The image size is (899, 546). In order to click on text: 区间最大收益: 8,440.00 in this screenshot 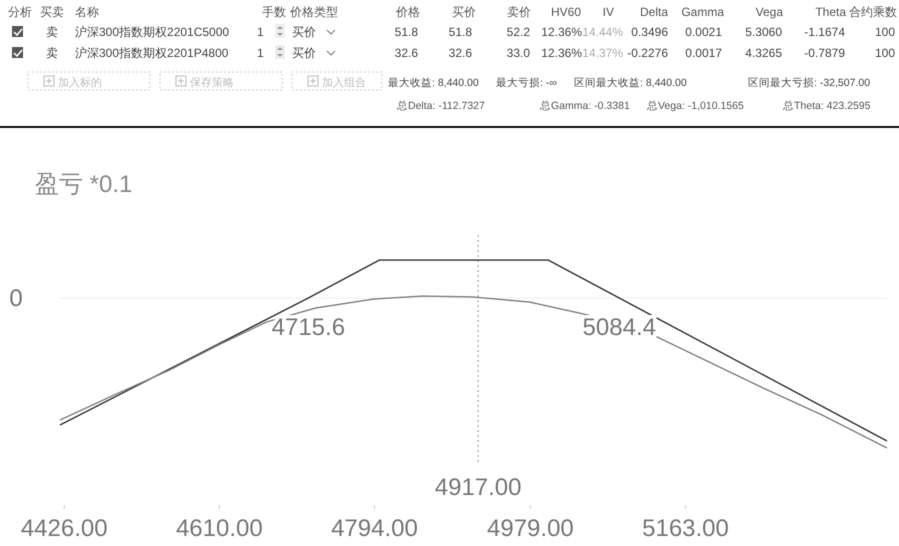, I will do `click(630, 82)`.